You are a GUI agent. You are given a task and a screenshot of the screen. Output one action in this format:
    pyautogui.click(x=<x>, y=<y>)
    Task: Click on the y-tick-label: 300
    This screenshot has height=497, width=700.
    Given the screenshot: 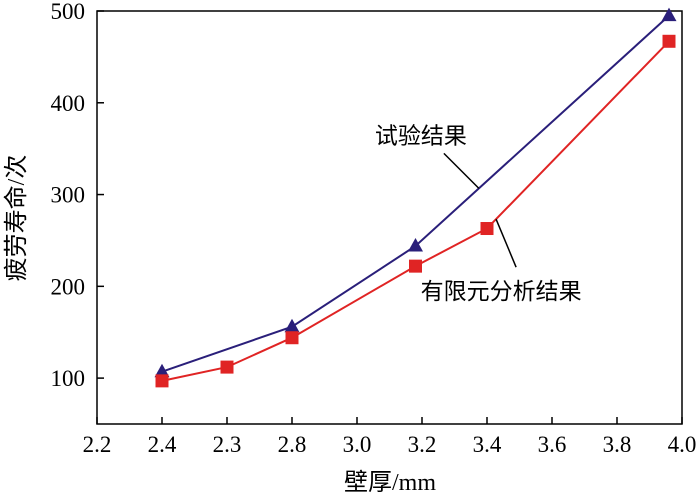 What is the action you would take?
    pyautogui.click(x=68, y=195)
    